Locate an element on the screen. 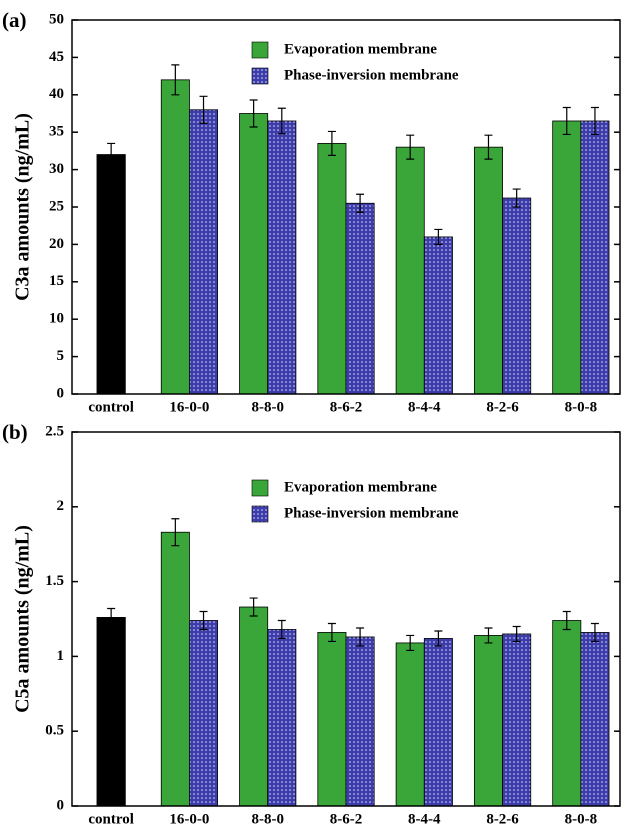 The height and width of the screenshot is (833, 624). y-tick-label: 1.5 is located at coordinates (54, 581).